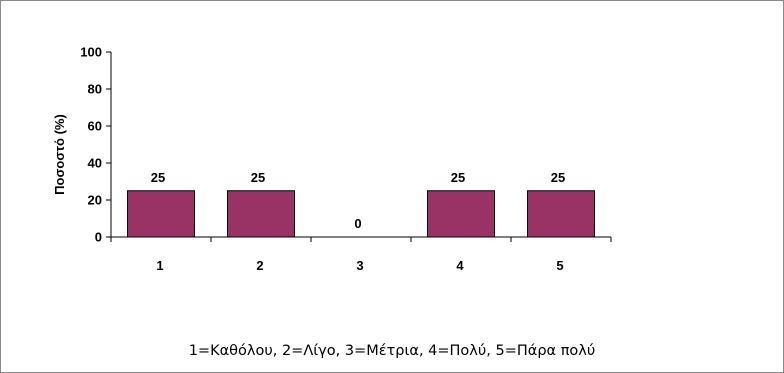  I want to click on x-tick-label-2: 2, so click(259, 265).